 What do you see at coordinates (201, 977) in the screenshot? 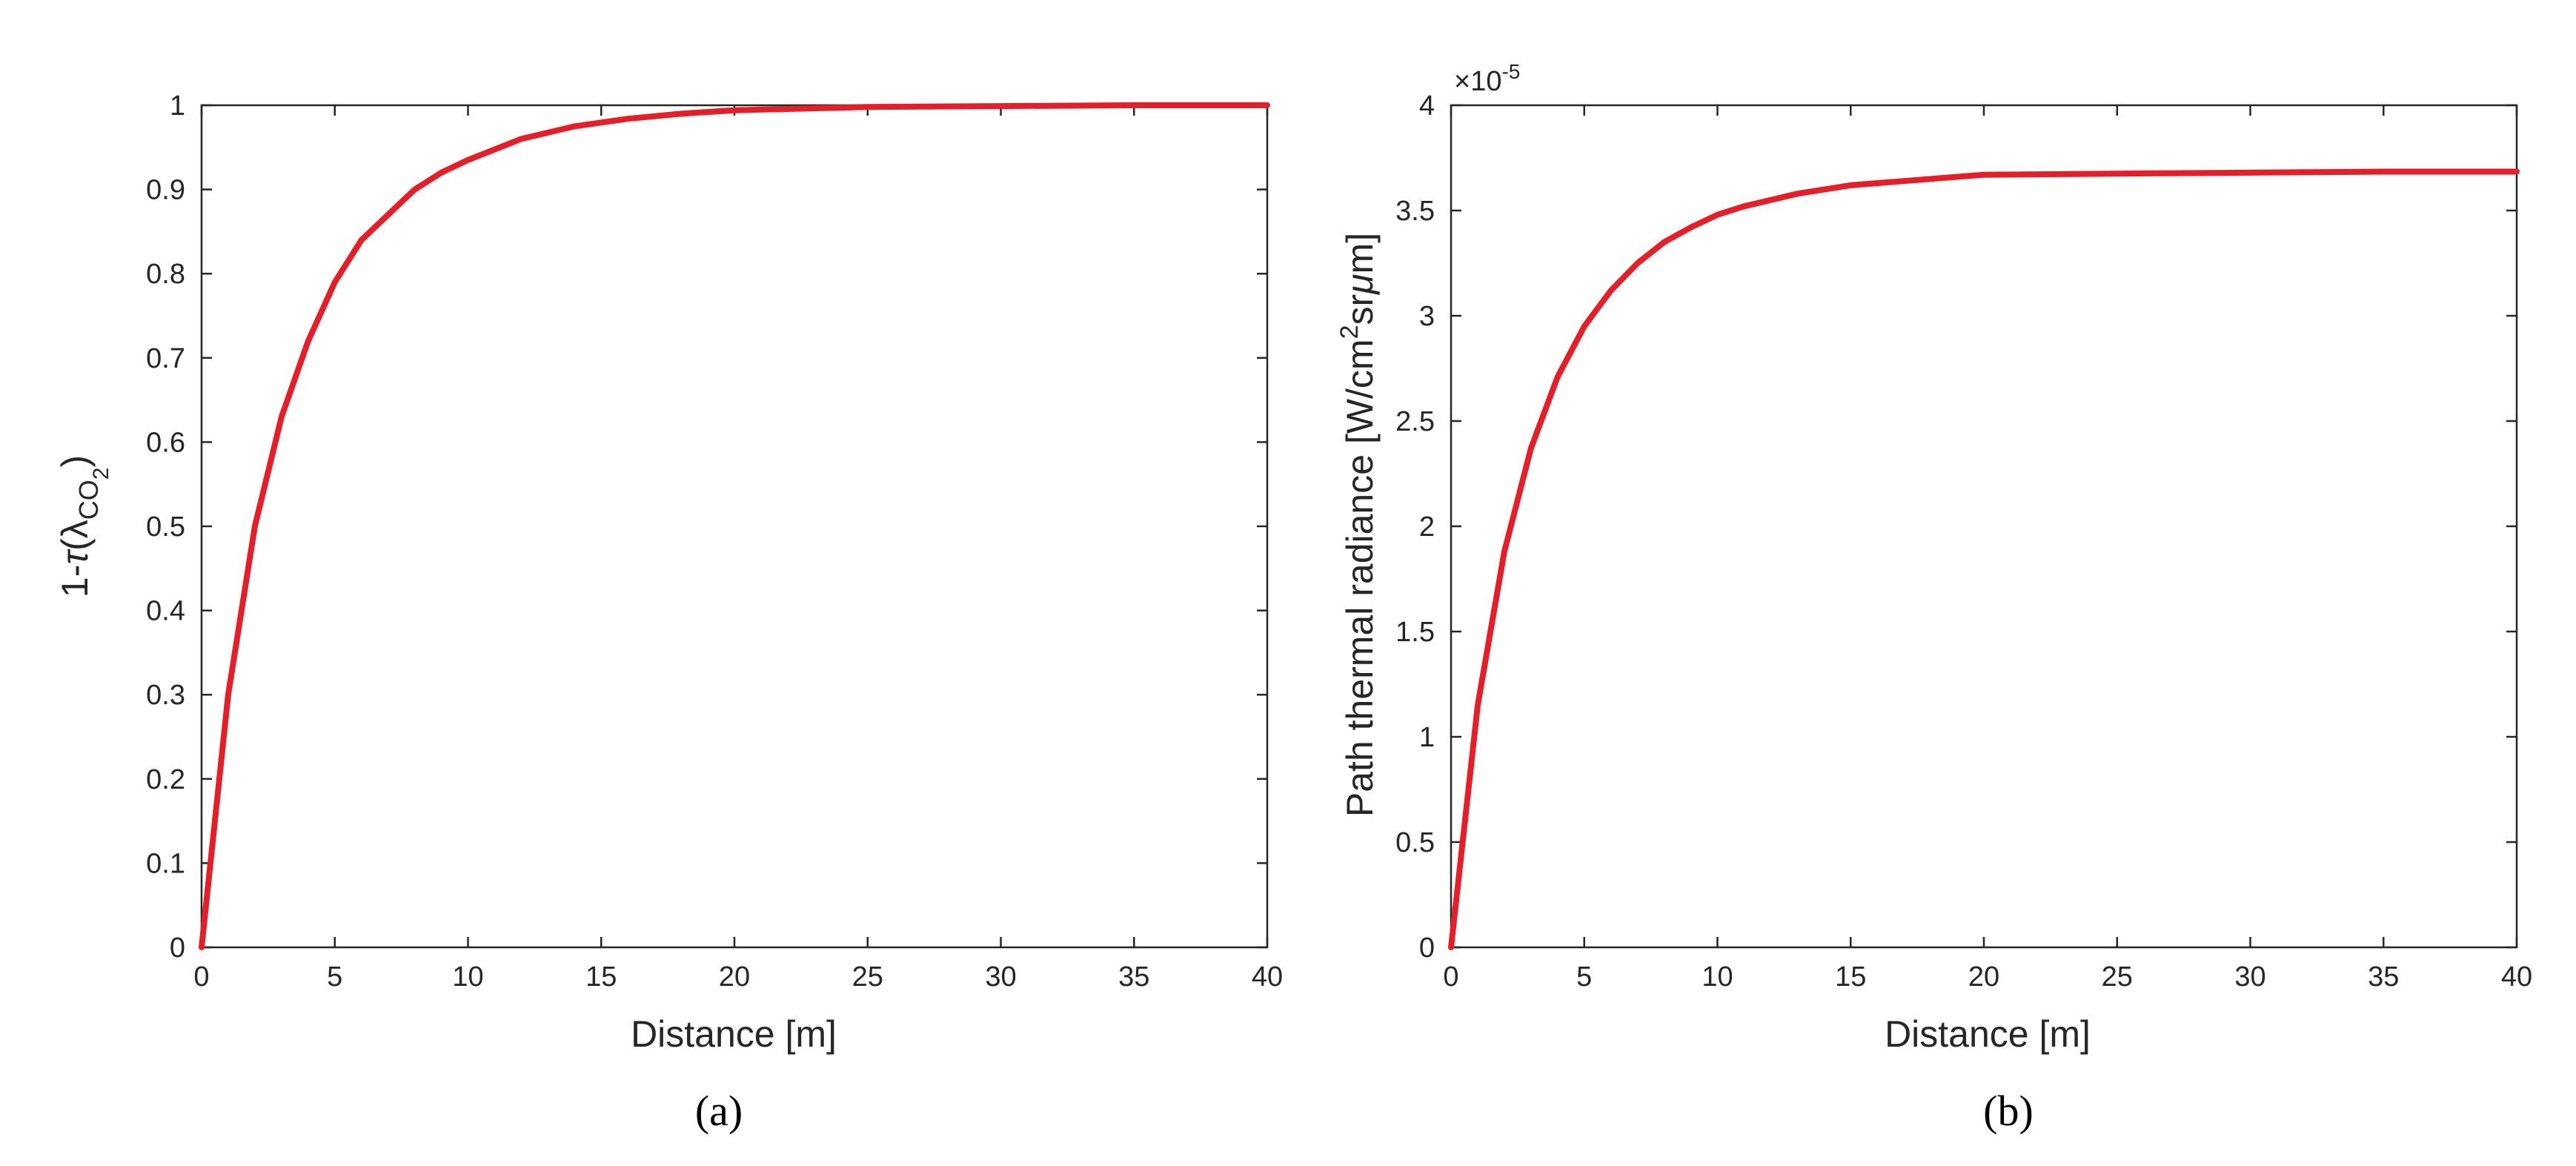
I see `panel-a-xtick-label: 0` at bounding box center [201, 977].